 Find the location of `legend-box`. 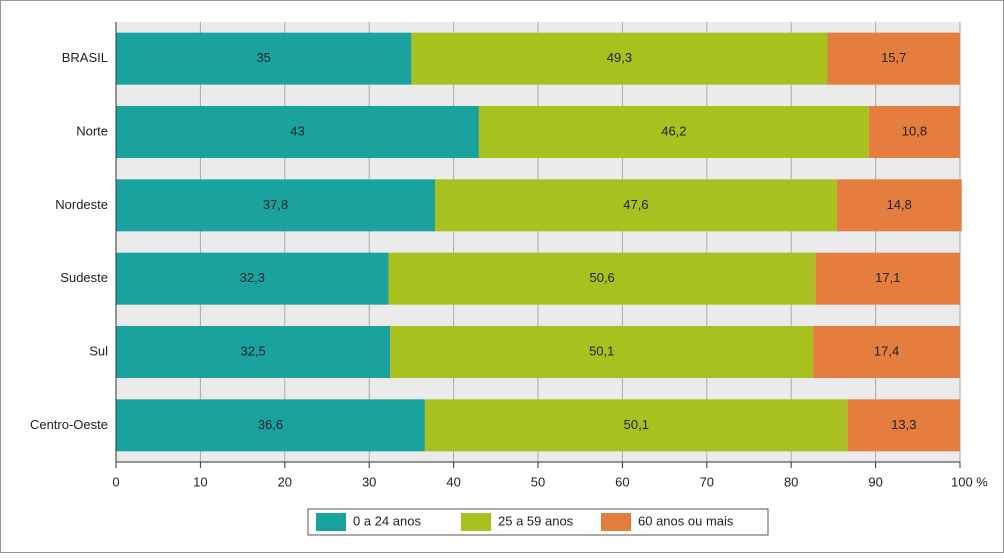

legend-box is located at coordinates (538, 522).